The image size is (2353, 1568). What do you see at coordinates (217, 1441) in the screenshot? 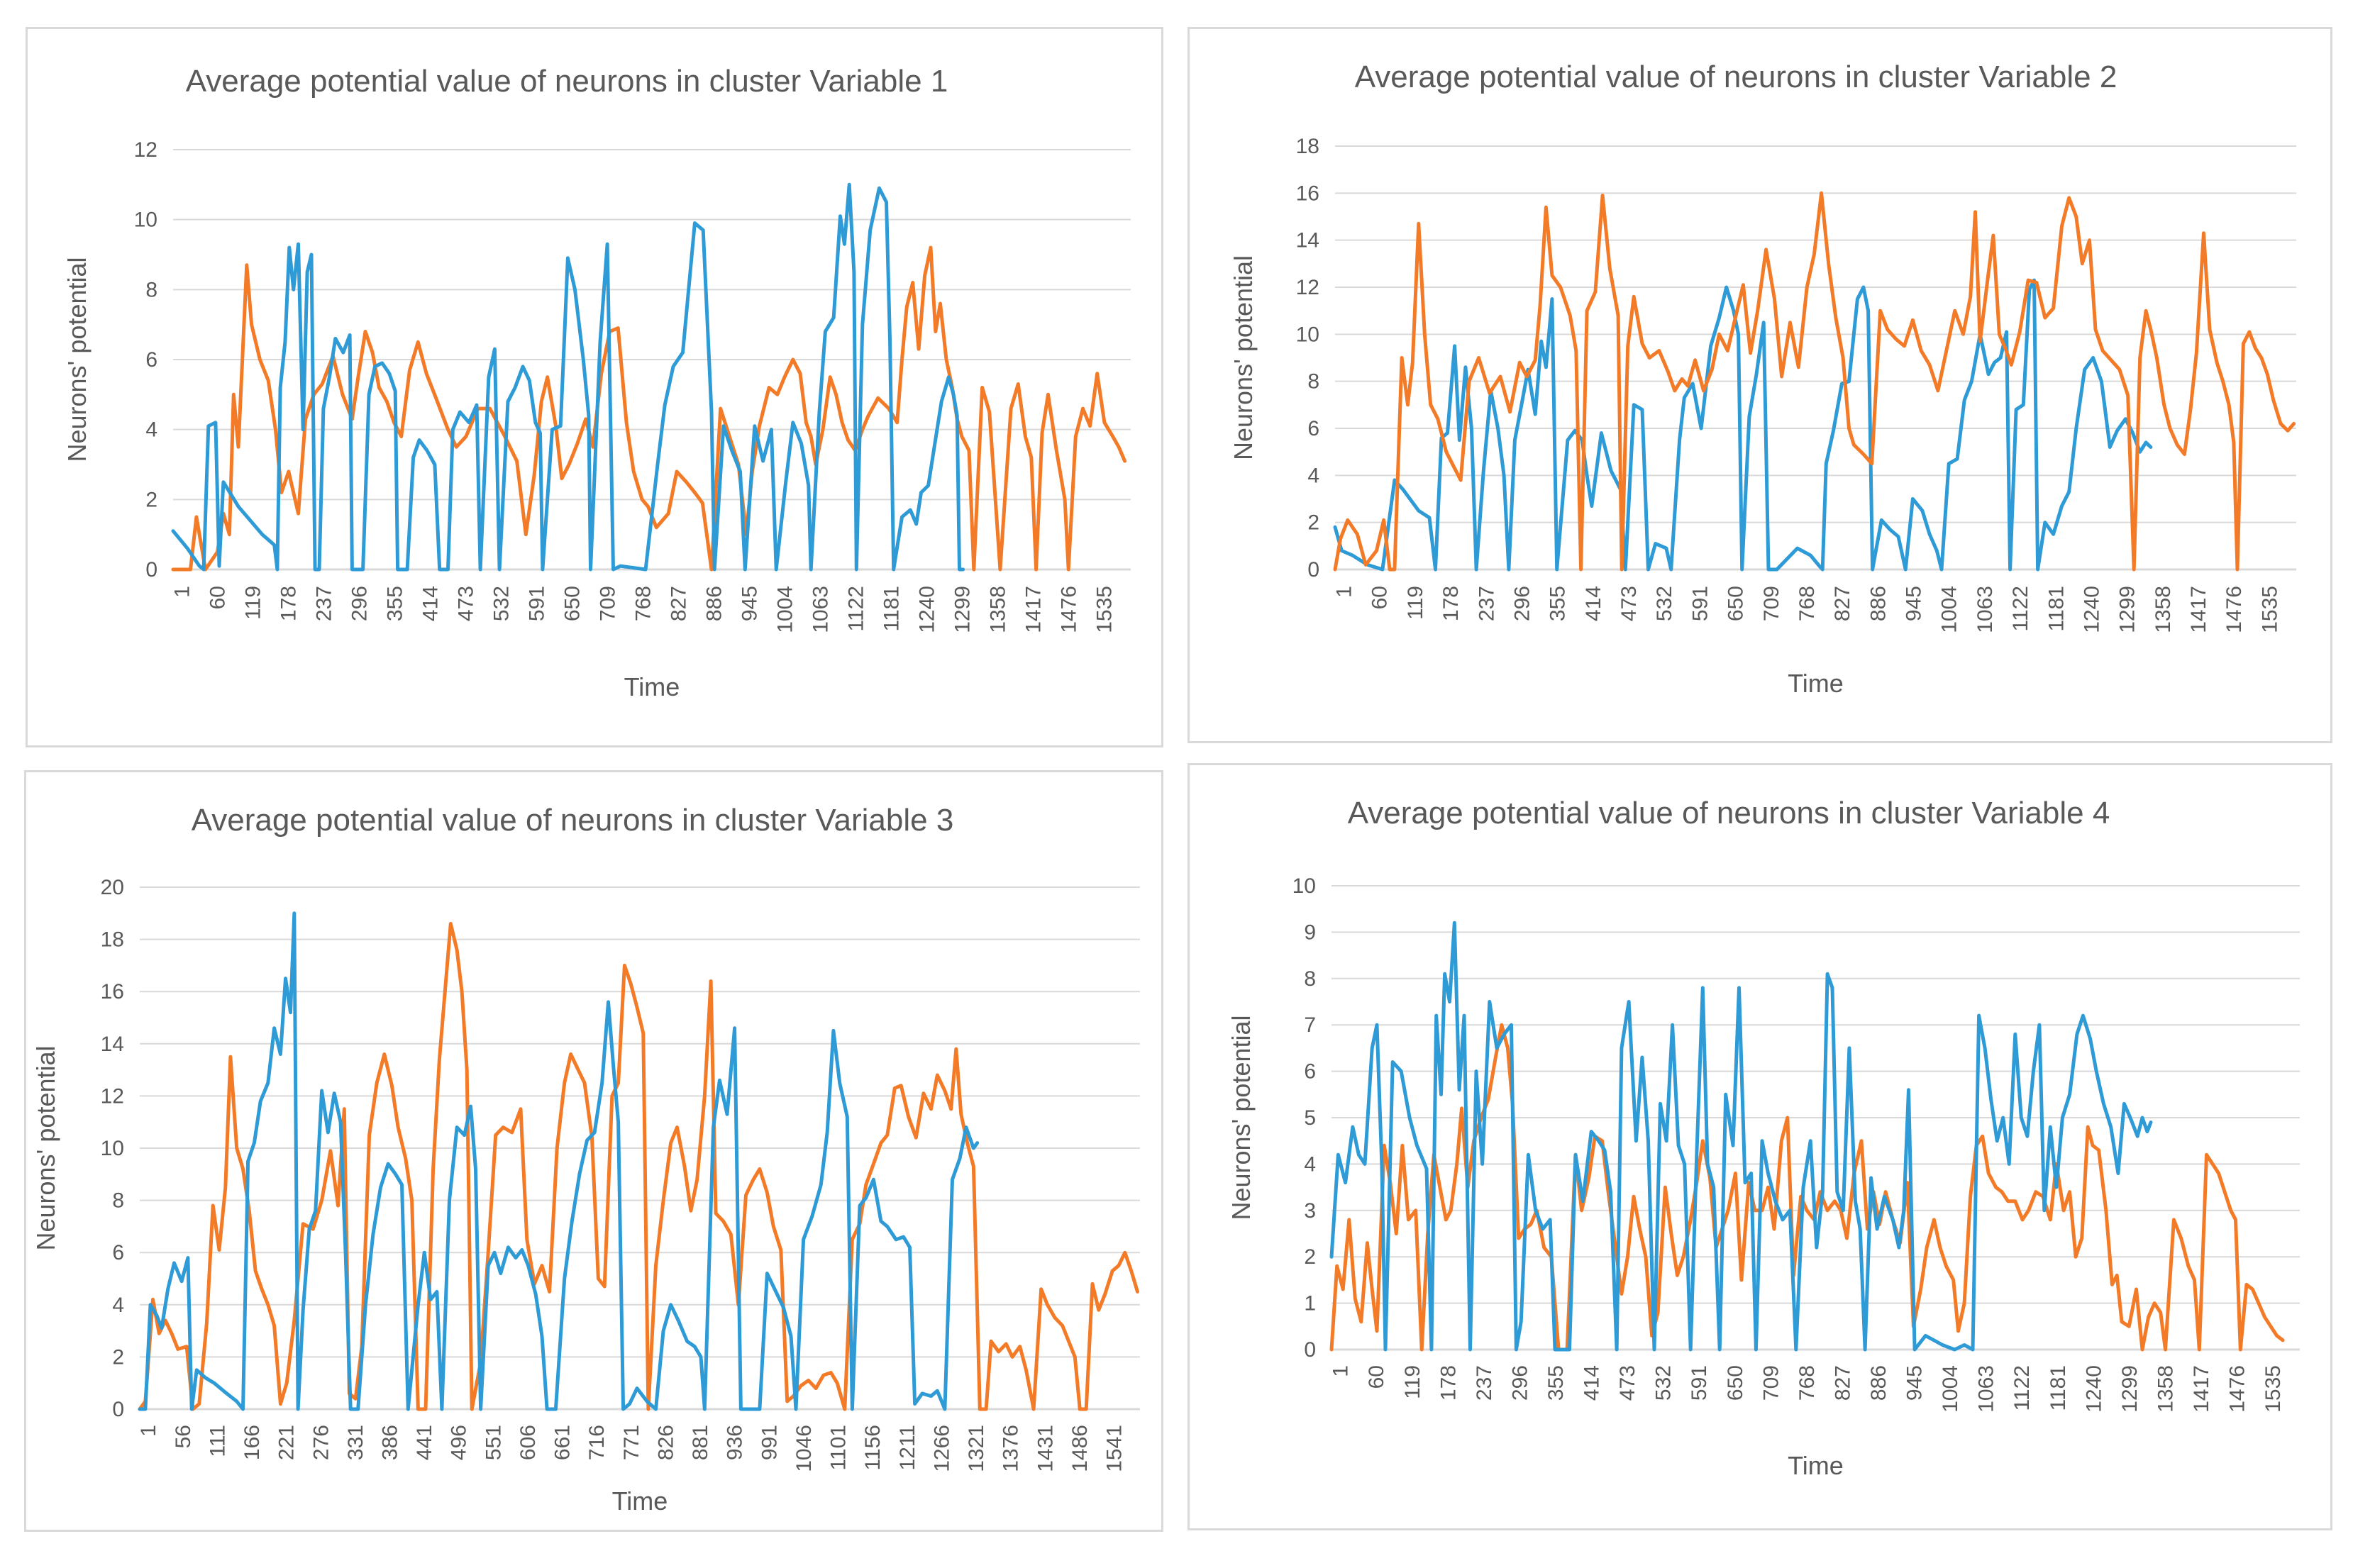
I see `x-tick-label: 111` at bounding box center [217, 1441].